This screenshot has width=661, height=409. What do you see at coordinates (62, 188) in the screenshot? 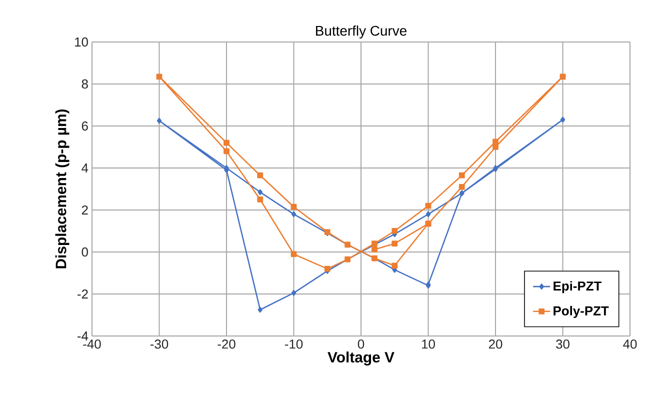
I see `y-axis-title: Displacement (p-p µm)` at bounding box center [62, 188].